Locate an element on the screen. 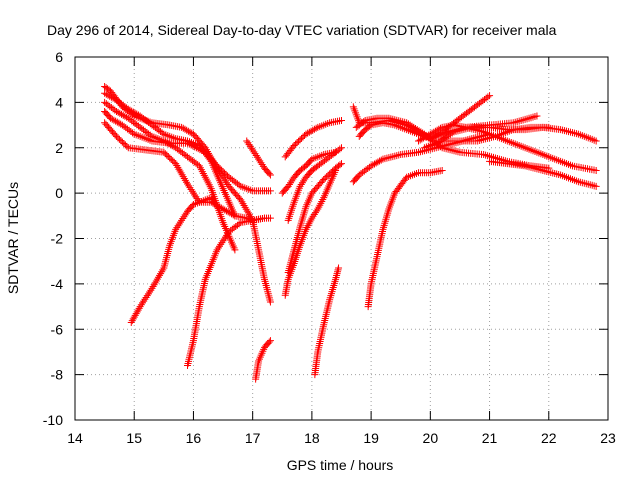 The height and width of the screenshot is (480, 640). x-tick-label: 20 is located at coordinates (431, 438).